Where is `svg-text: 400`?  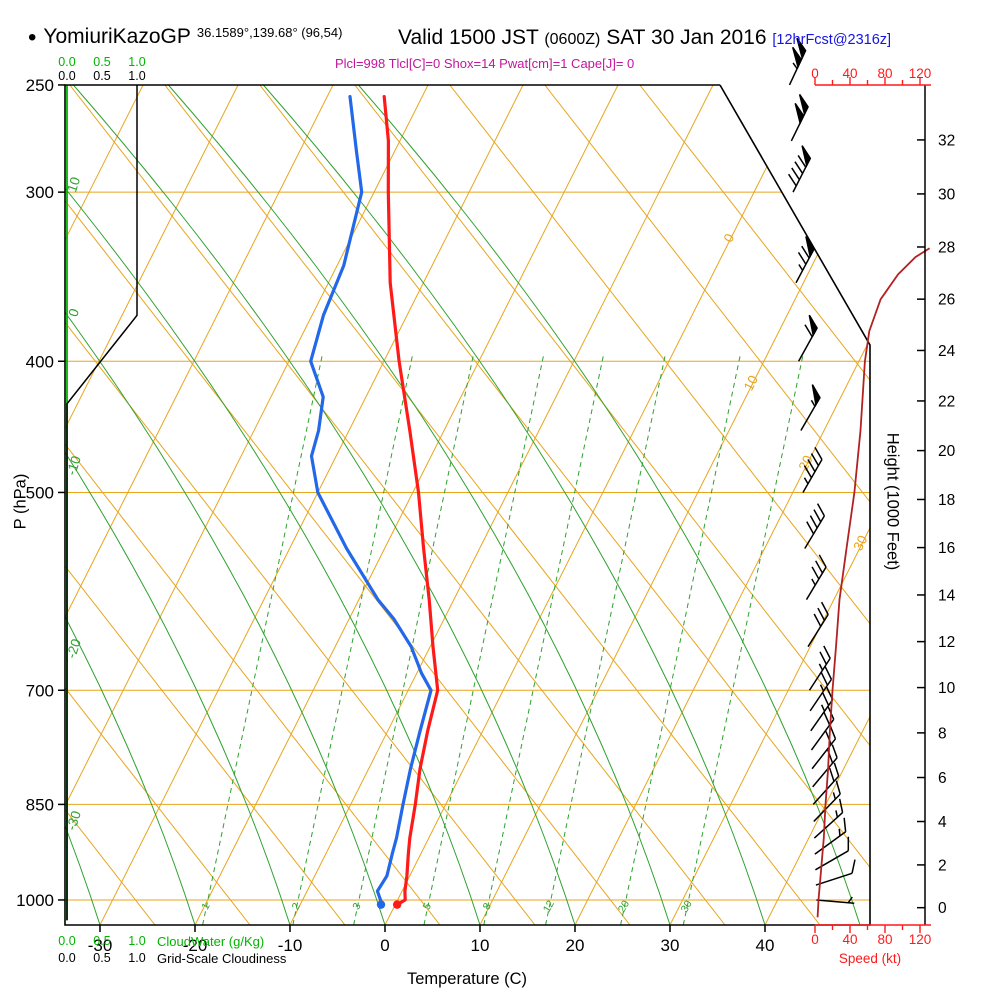 svg-text: 400 is located at coordinates (40, 361).